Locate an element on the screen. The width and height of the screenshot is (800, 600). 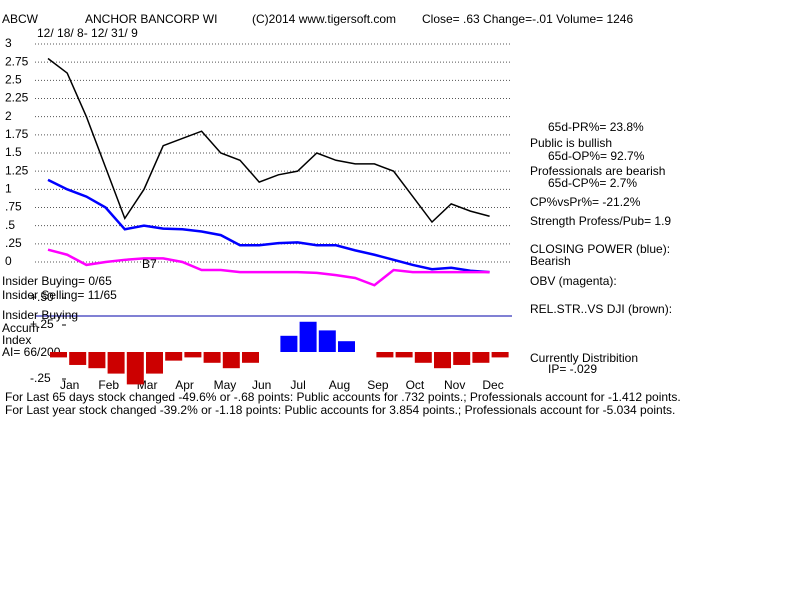
annotation: Strength Profess/Pub= 1.9 is located at coordinates (600, 221).